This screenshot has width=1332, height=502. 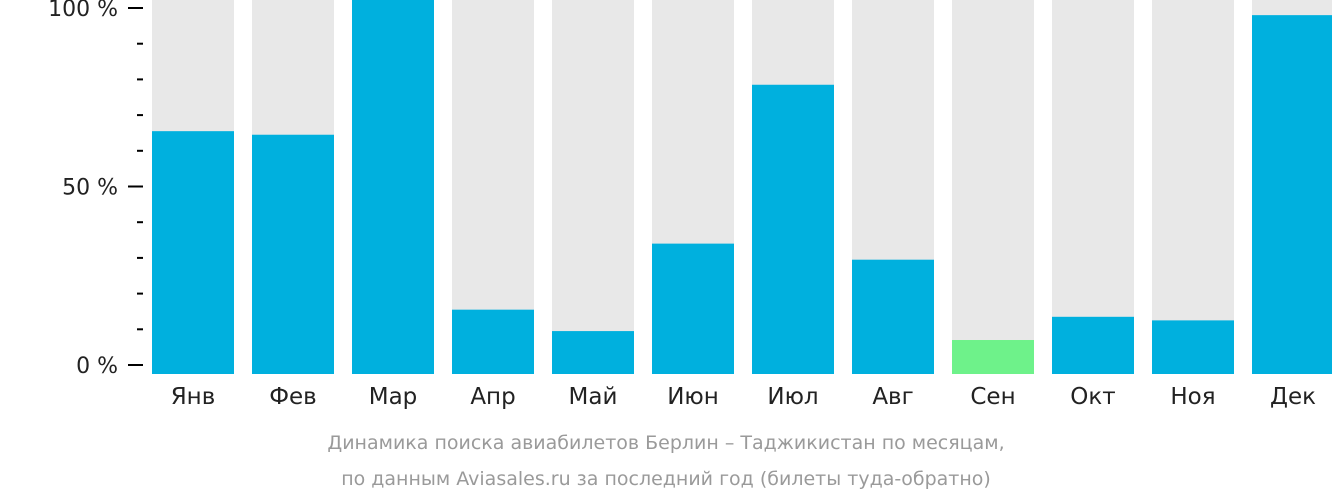 I want to click on x-tick-label: Сен, so click(x=992, y=397).